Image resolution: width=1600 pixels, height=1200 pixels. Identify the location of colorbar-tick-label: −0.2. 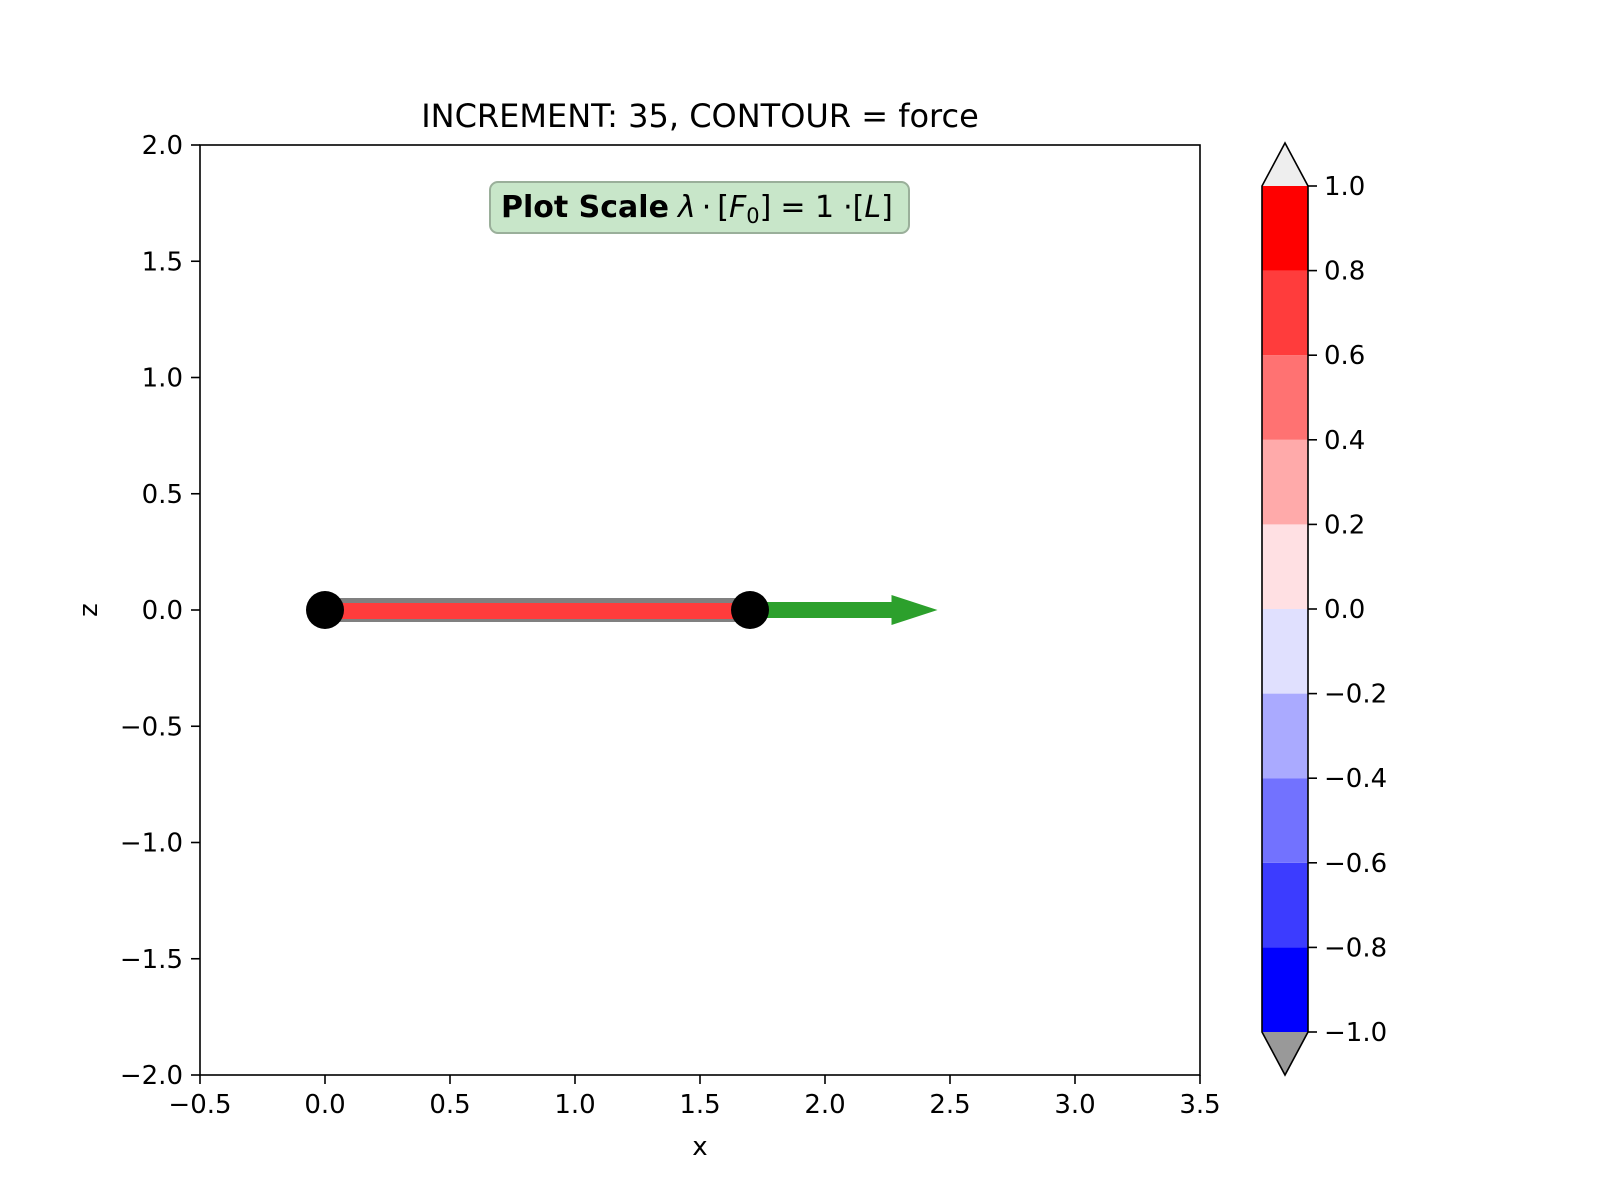
(1355, 695).